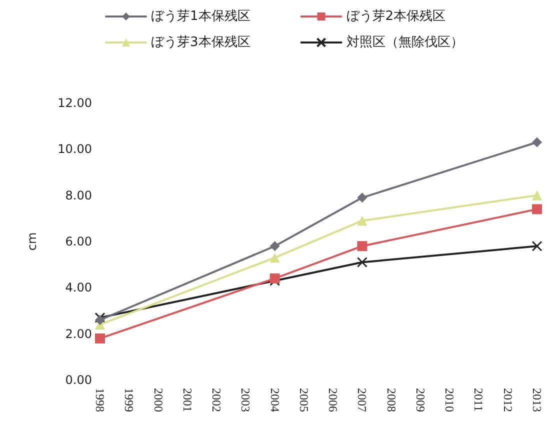  I want to click on x-tick-label: 2013, so click(537, 400).